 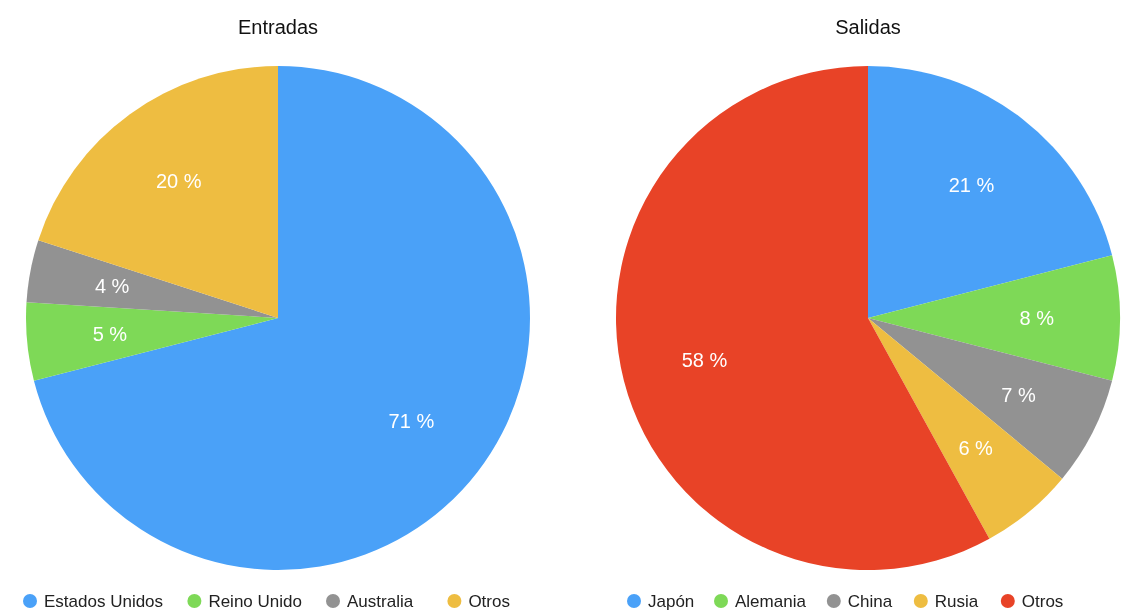 What do you see at coordinates (976, 448) in the screenshot?
I see `data-label: 6 %` at bounding box center [976, 448].